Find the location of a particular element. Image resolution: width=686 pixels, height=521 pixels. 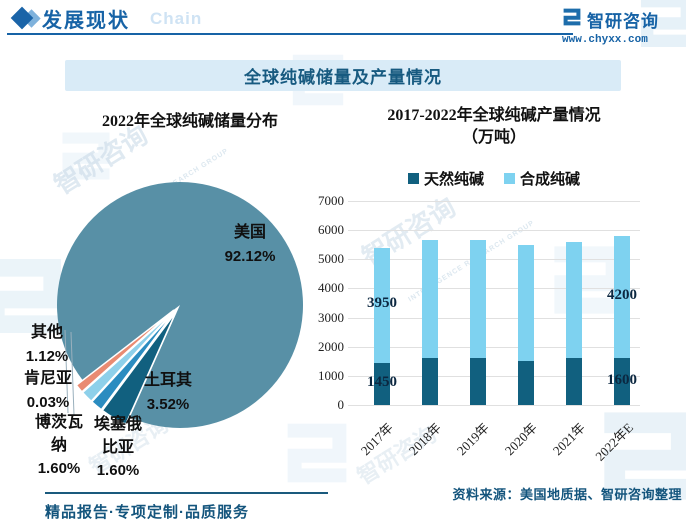

header-divider is located at coordinates (290, 34).